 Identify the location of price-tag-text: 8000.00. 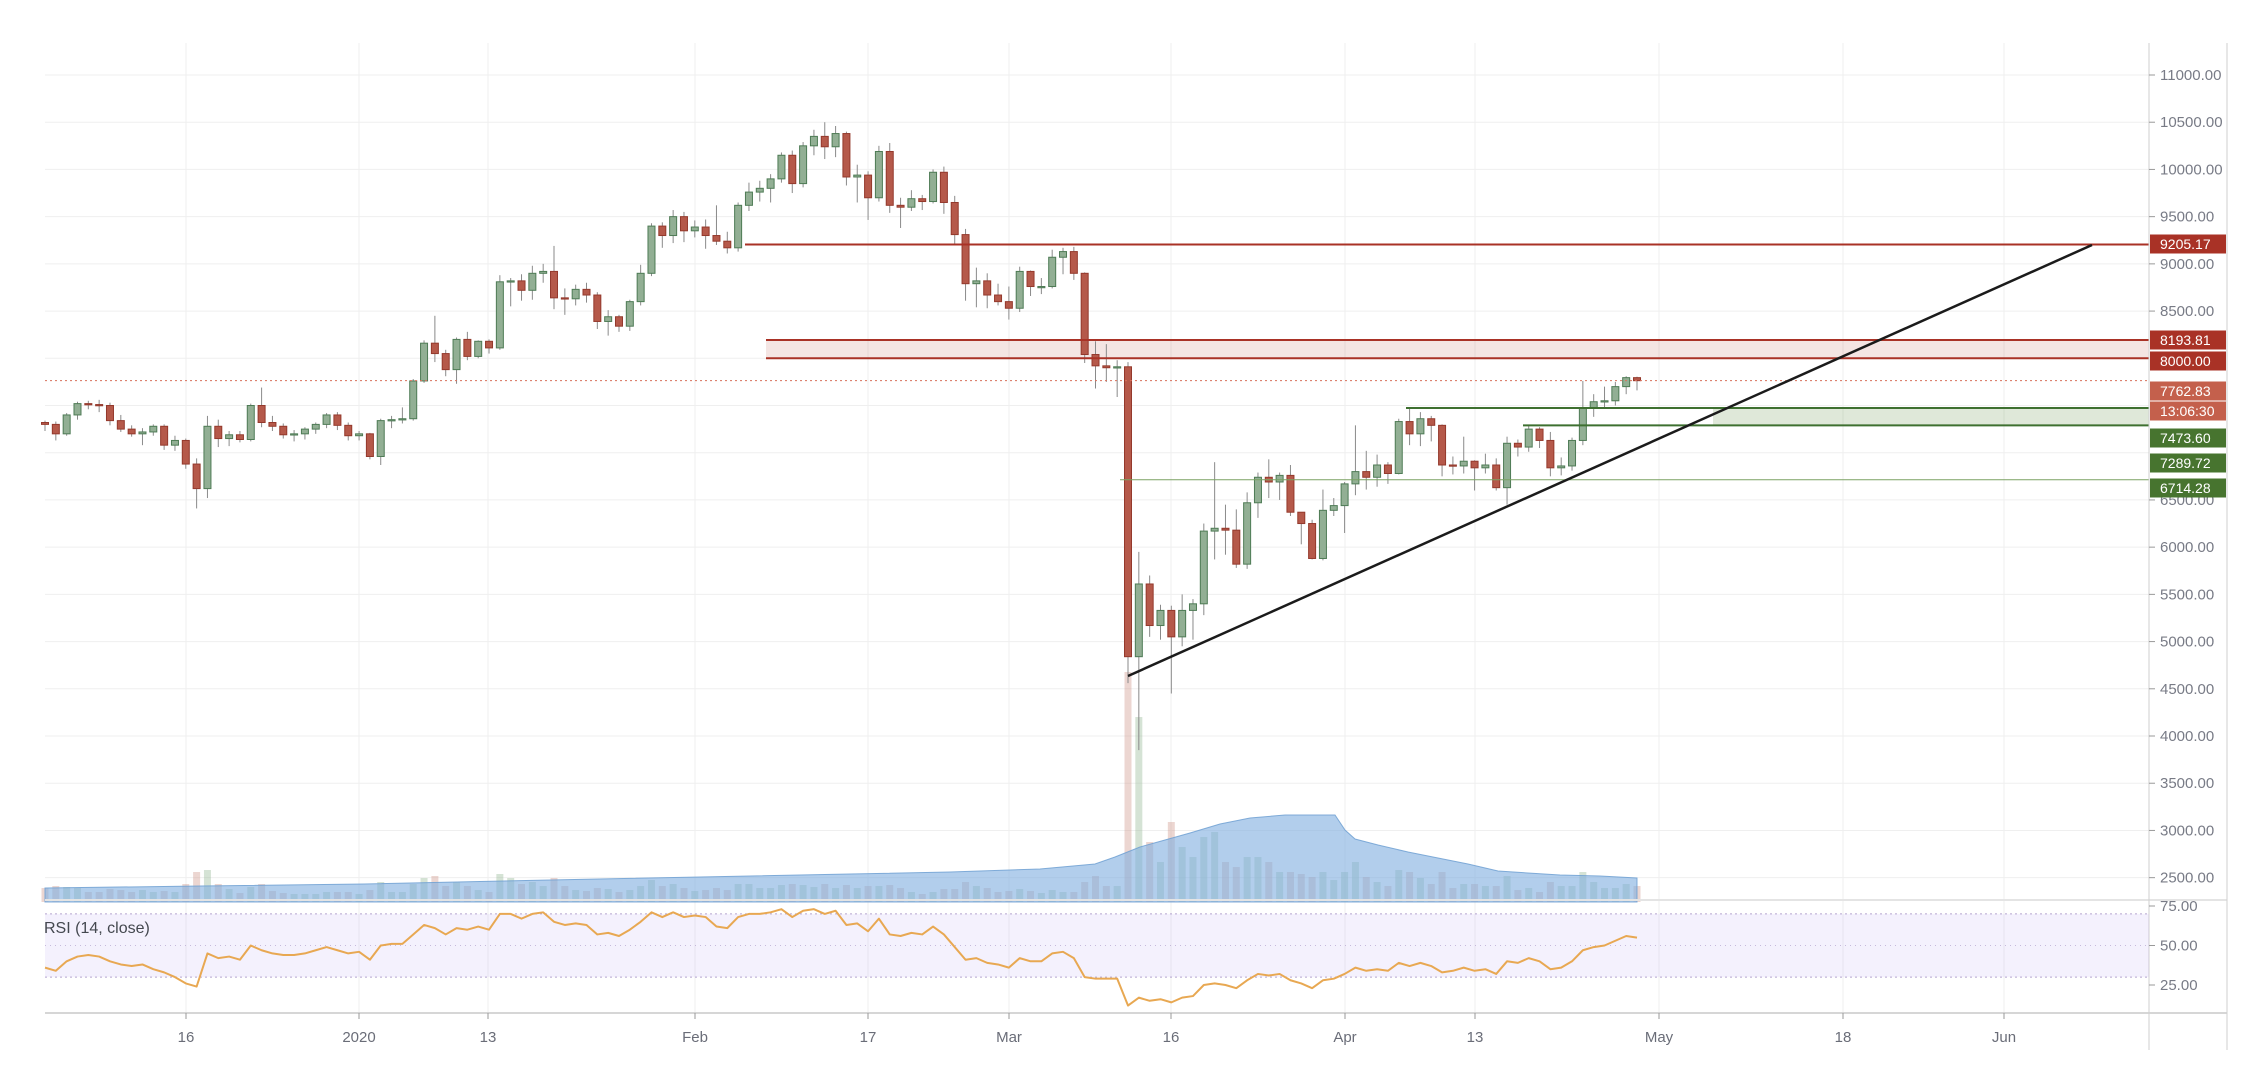
(2185, 361).